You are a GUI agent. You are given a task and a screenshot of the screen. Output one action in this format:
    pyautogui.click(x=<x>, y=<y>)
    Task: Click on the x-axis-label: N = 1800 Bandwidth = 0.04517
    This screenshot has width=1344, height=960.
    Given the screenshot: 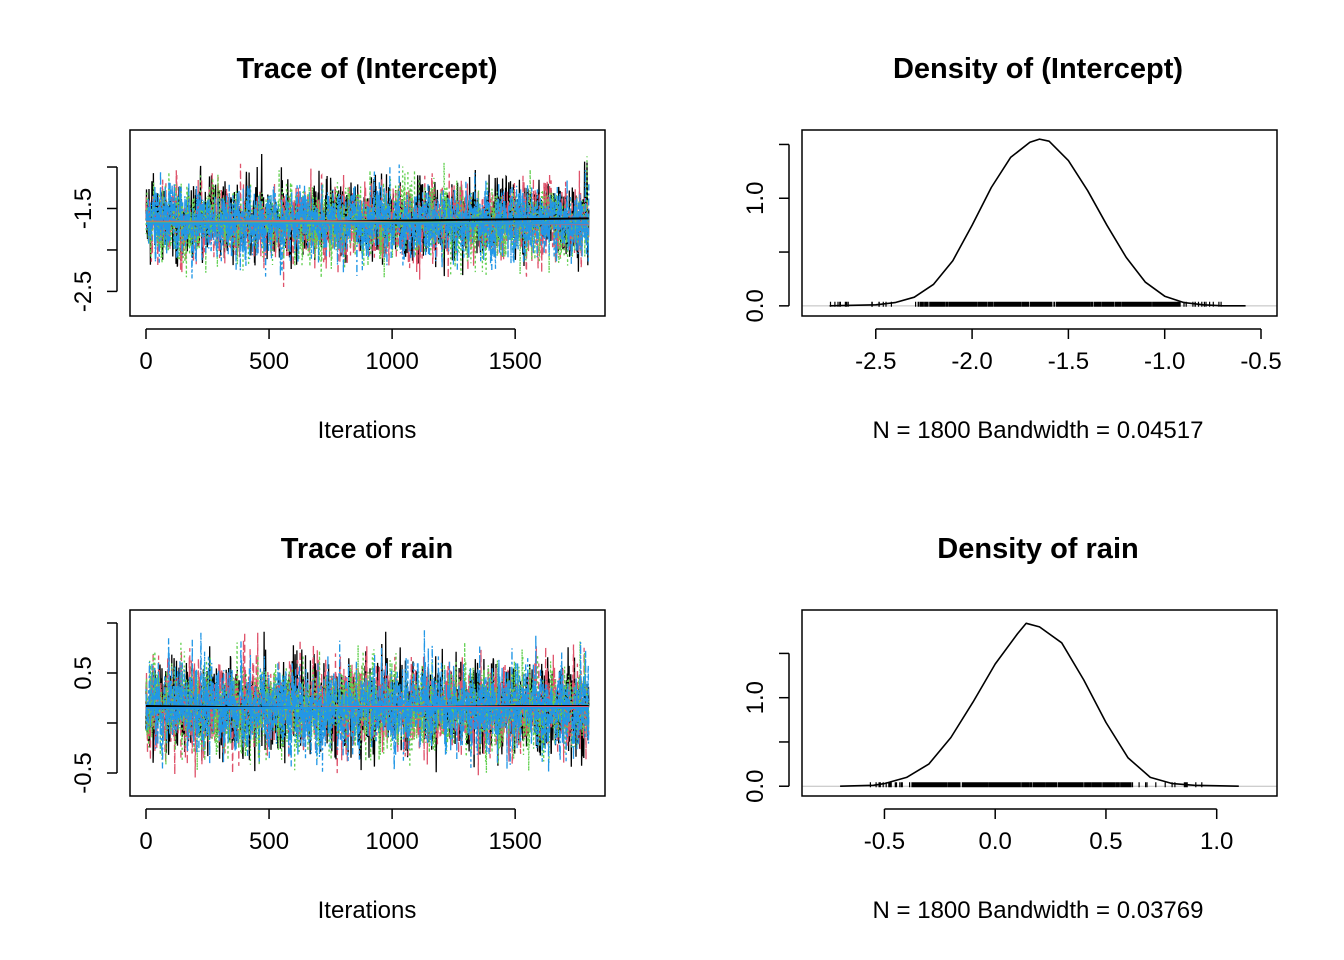 What is the action you would take?
    pyautogui.click(x=1038, y=430)
    